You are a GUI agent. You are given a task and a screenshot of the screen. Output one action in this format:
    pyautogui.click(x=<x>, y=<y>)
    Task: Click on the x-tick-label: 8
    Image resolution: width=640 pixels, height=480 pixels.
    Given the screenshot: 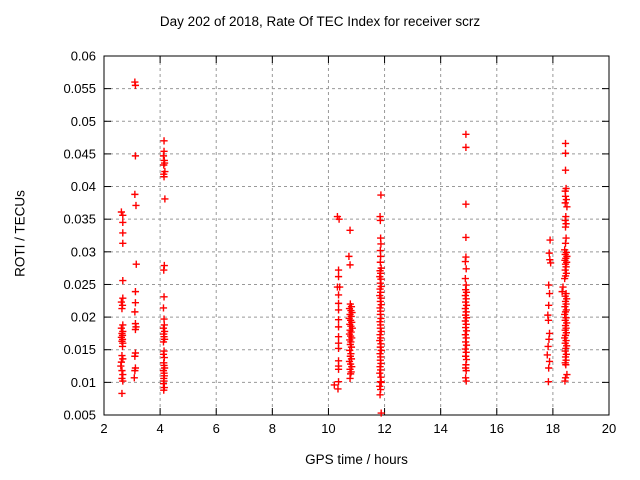 What is the action you would take?
    pyautogui.click(x=272, y=428)
    